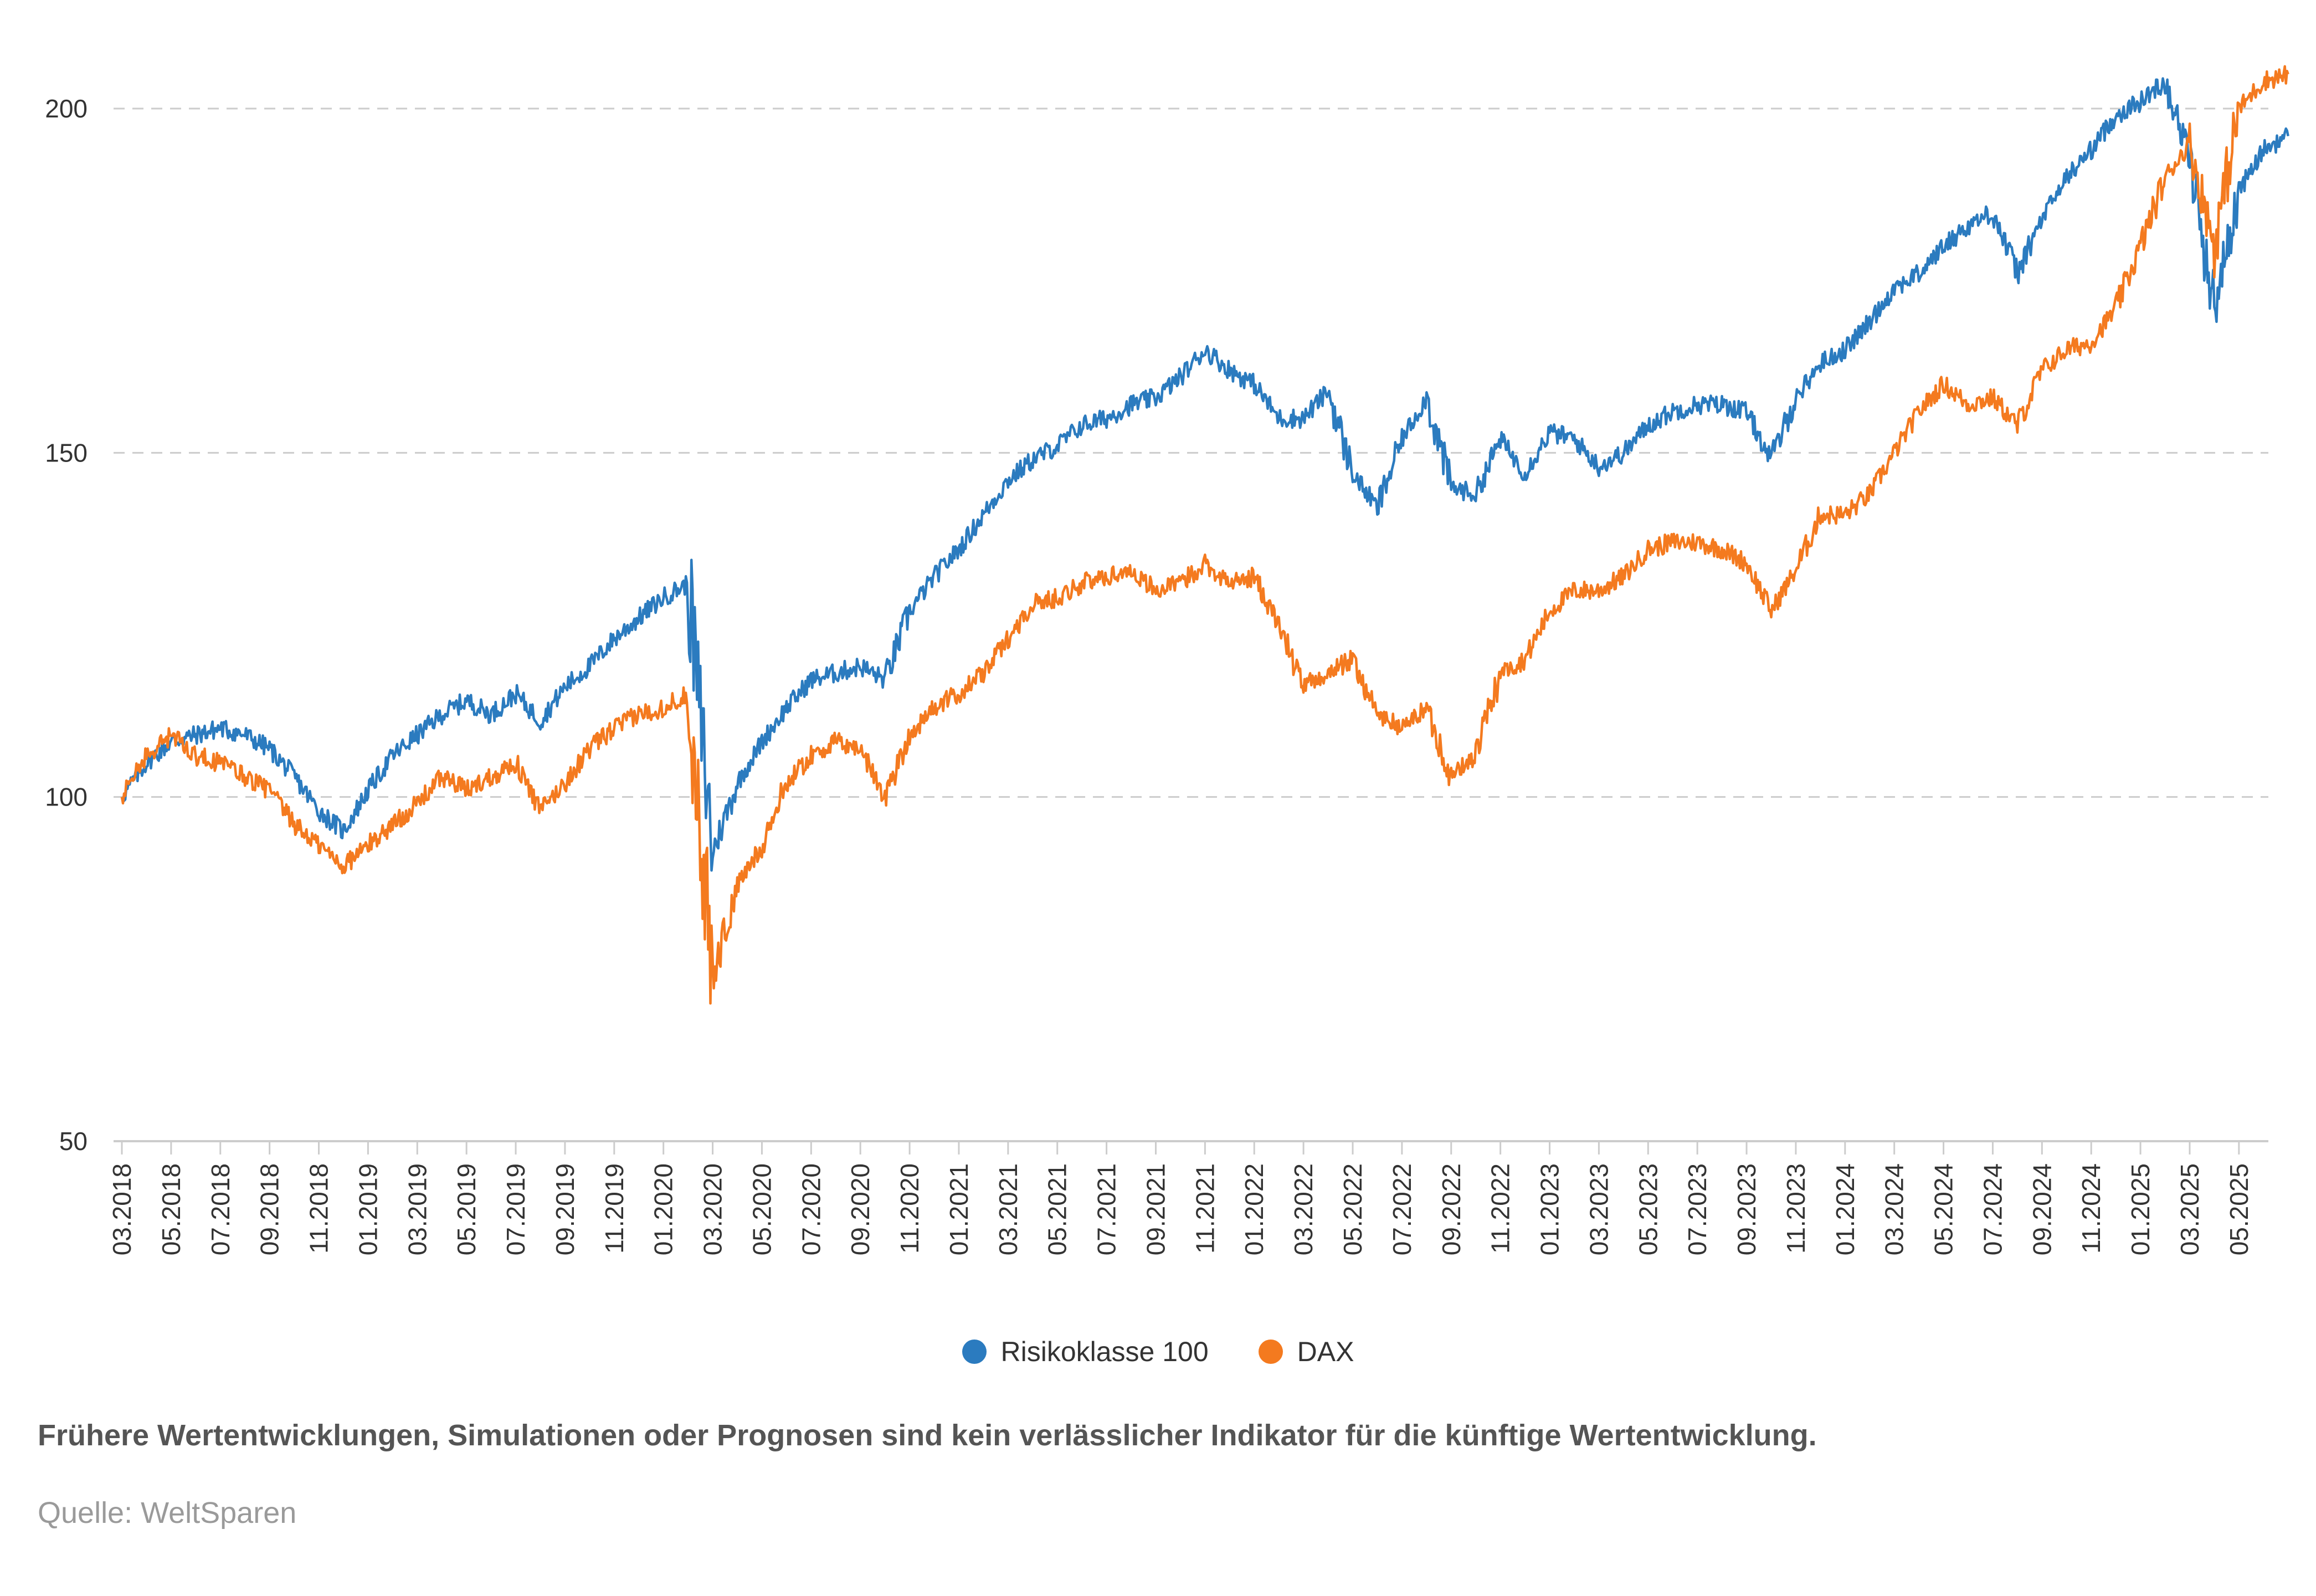 The height and width of the screenshot is (1596, 2316). I want to click on x-tick-label-01.2023: 01.2023, so click(1550, 1209).